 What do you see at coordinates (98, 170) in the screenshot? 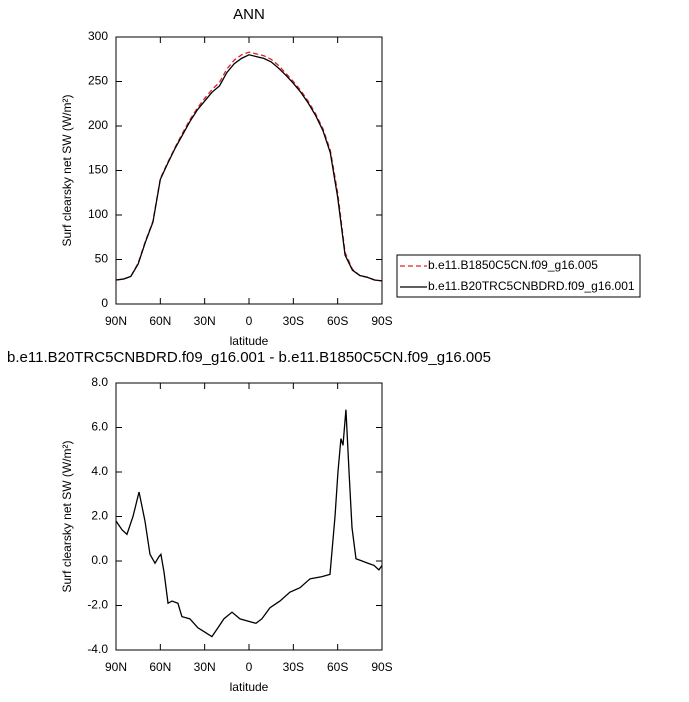
I see `y-tick-label: 150` at bounding box center [98, 170].